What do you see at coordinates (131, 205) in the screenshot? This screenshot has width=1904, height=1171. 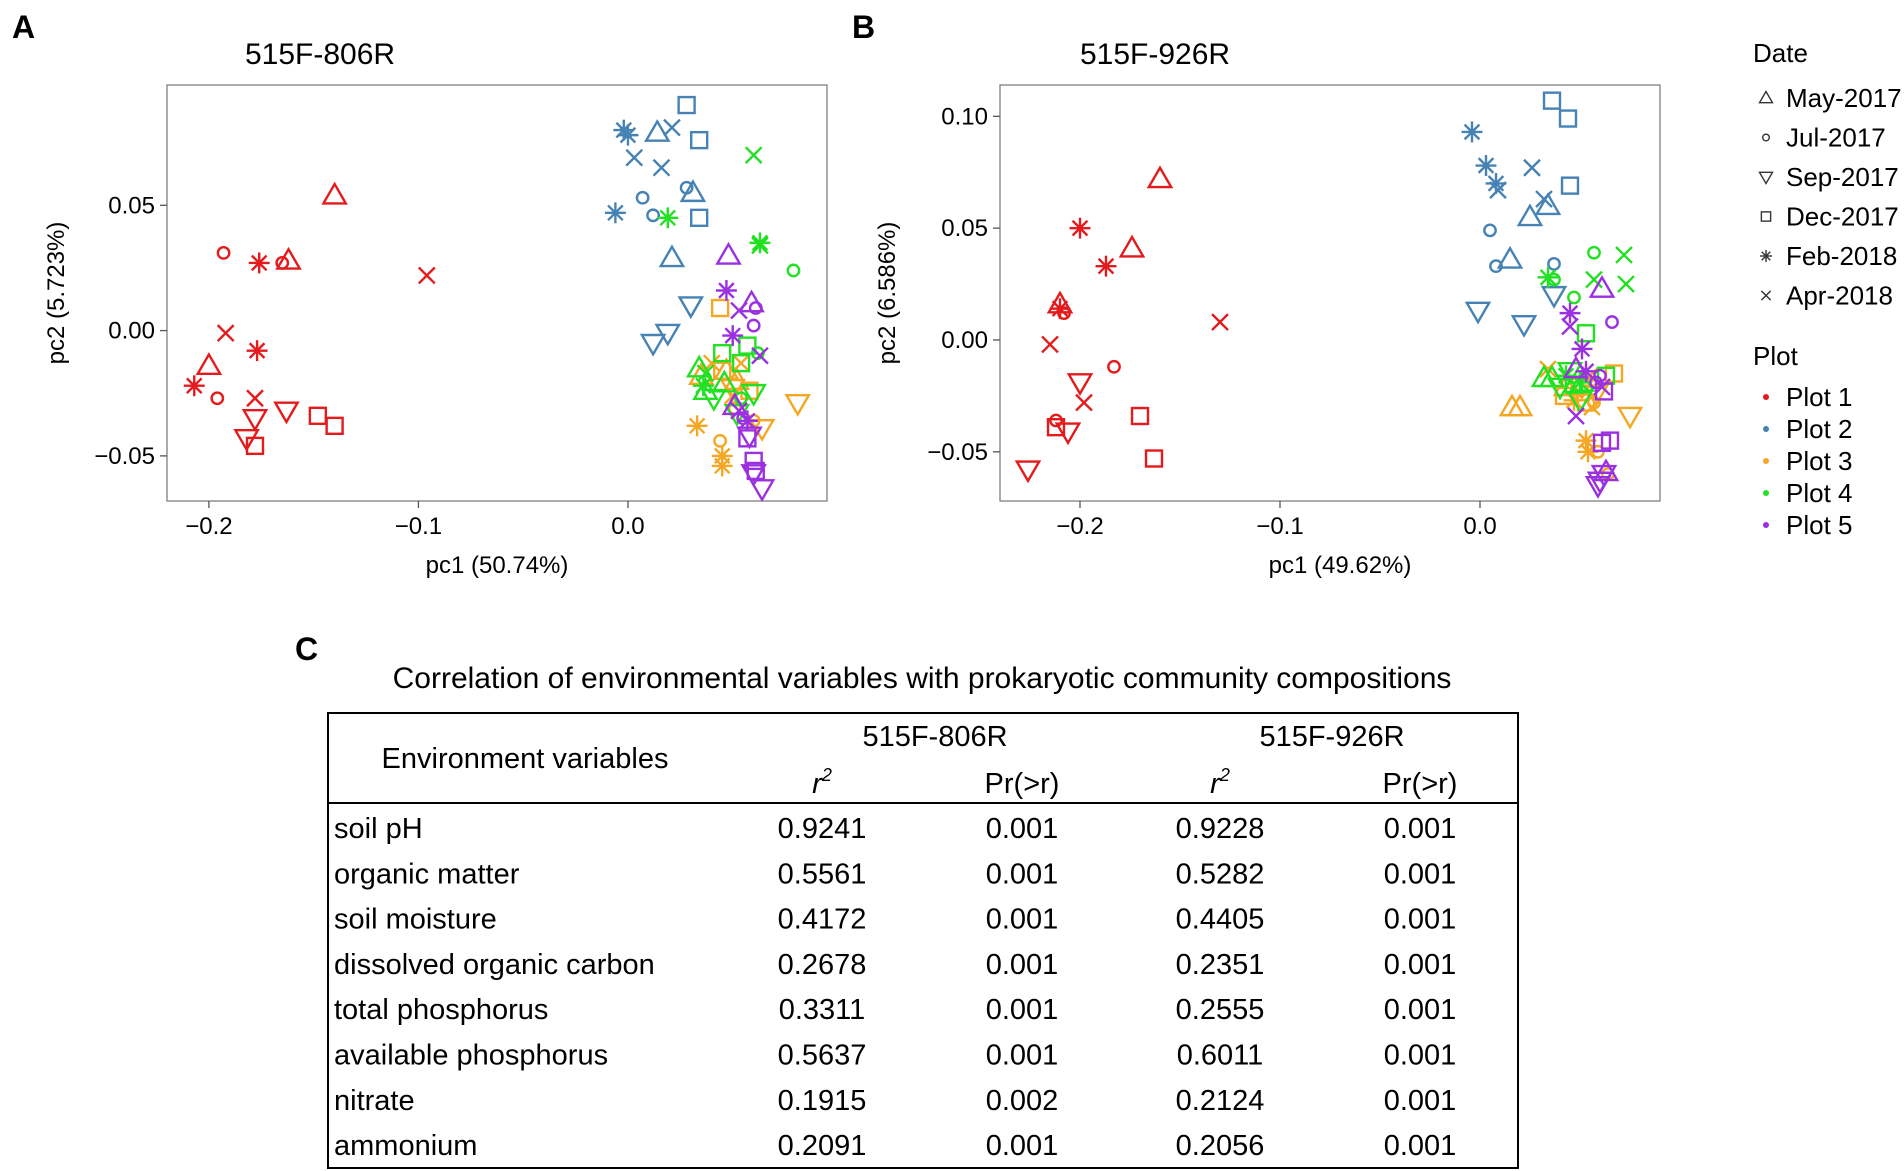 I see `y-tick-label: 0.05` at bounding box center [131, 205].